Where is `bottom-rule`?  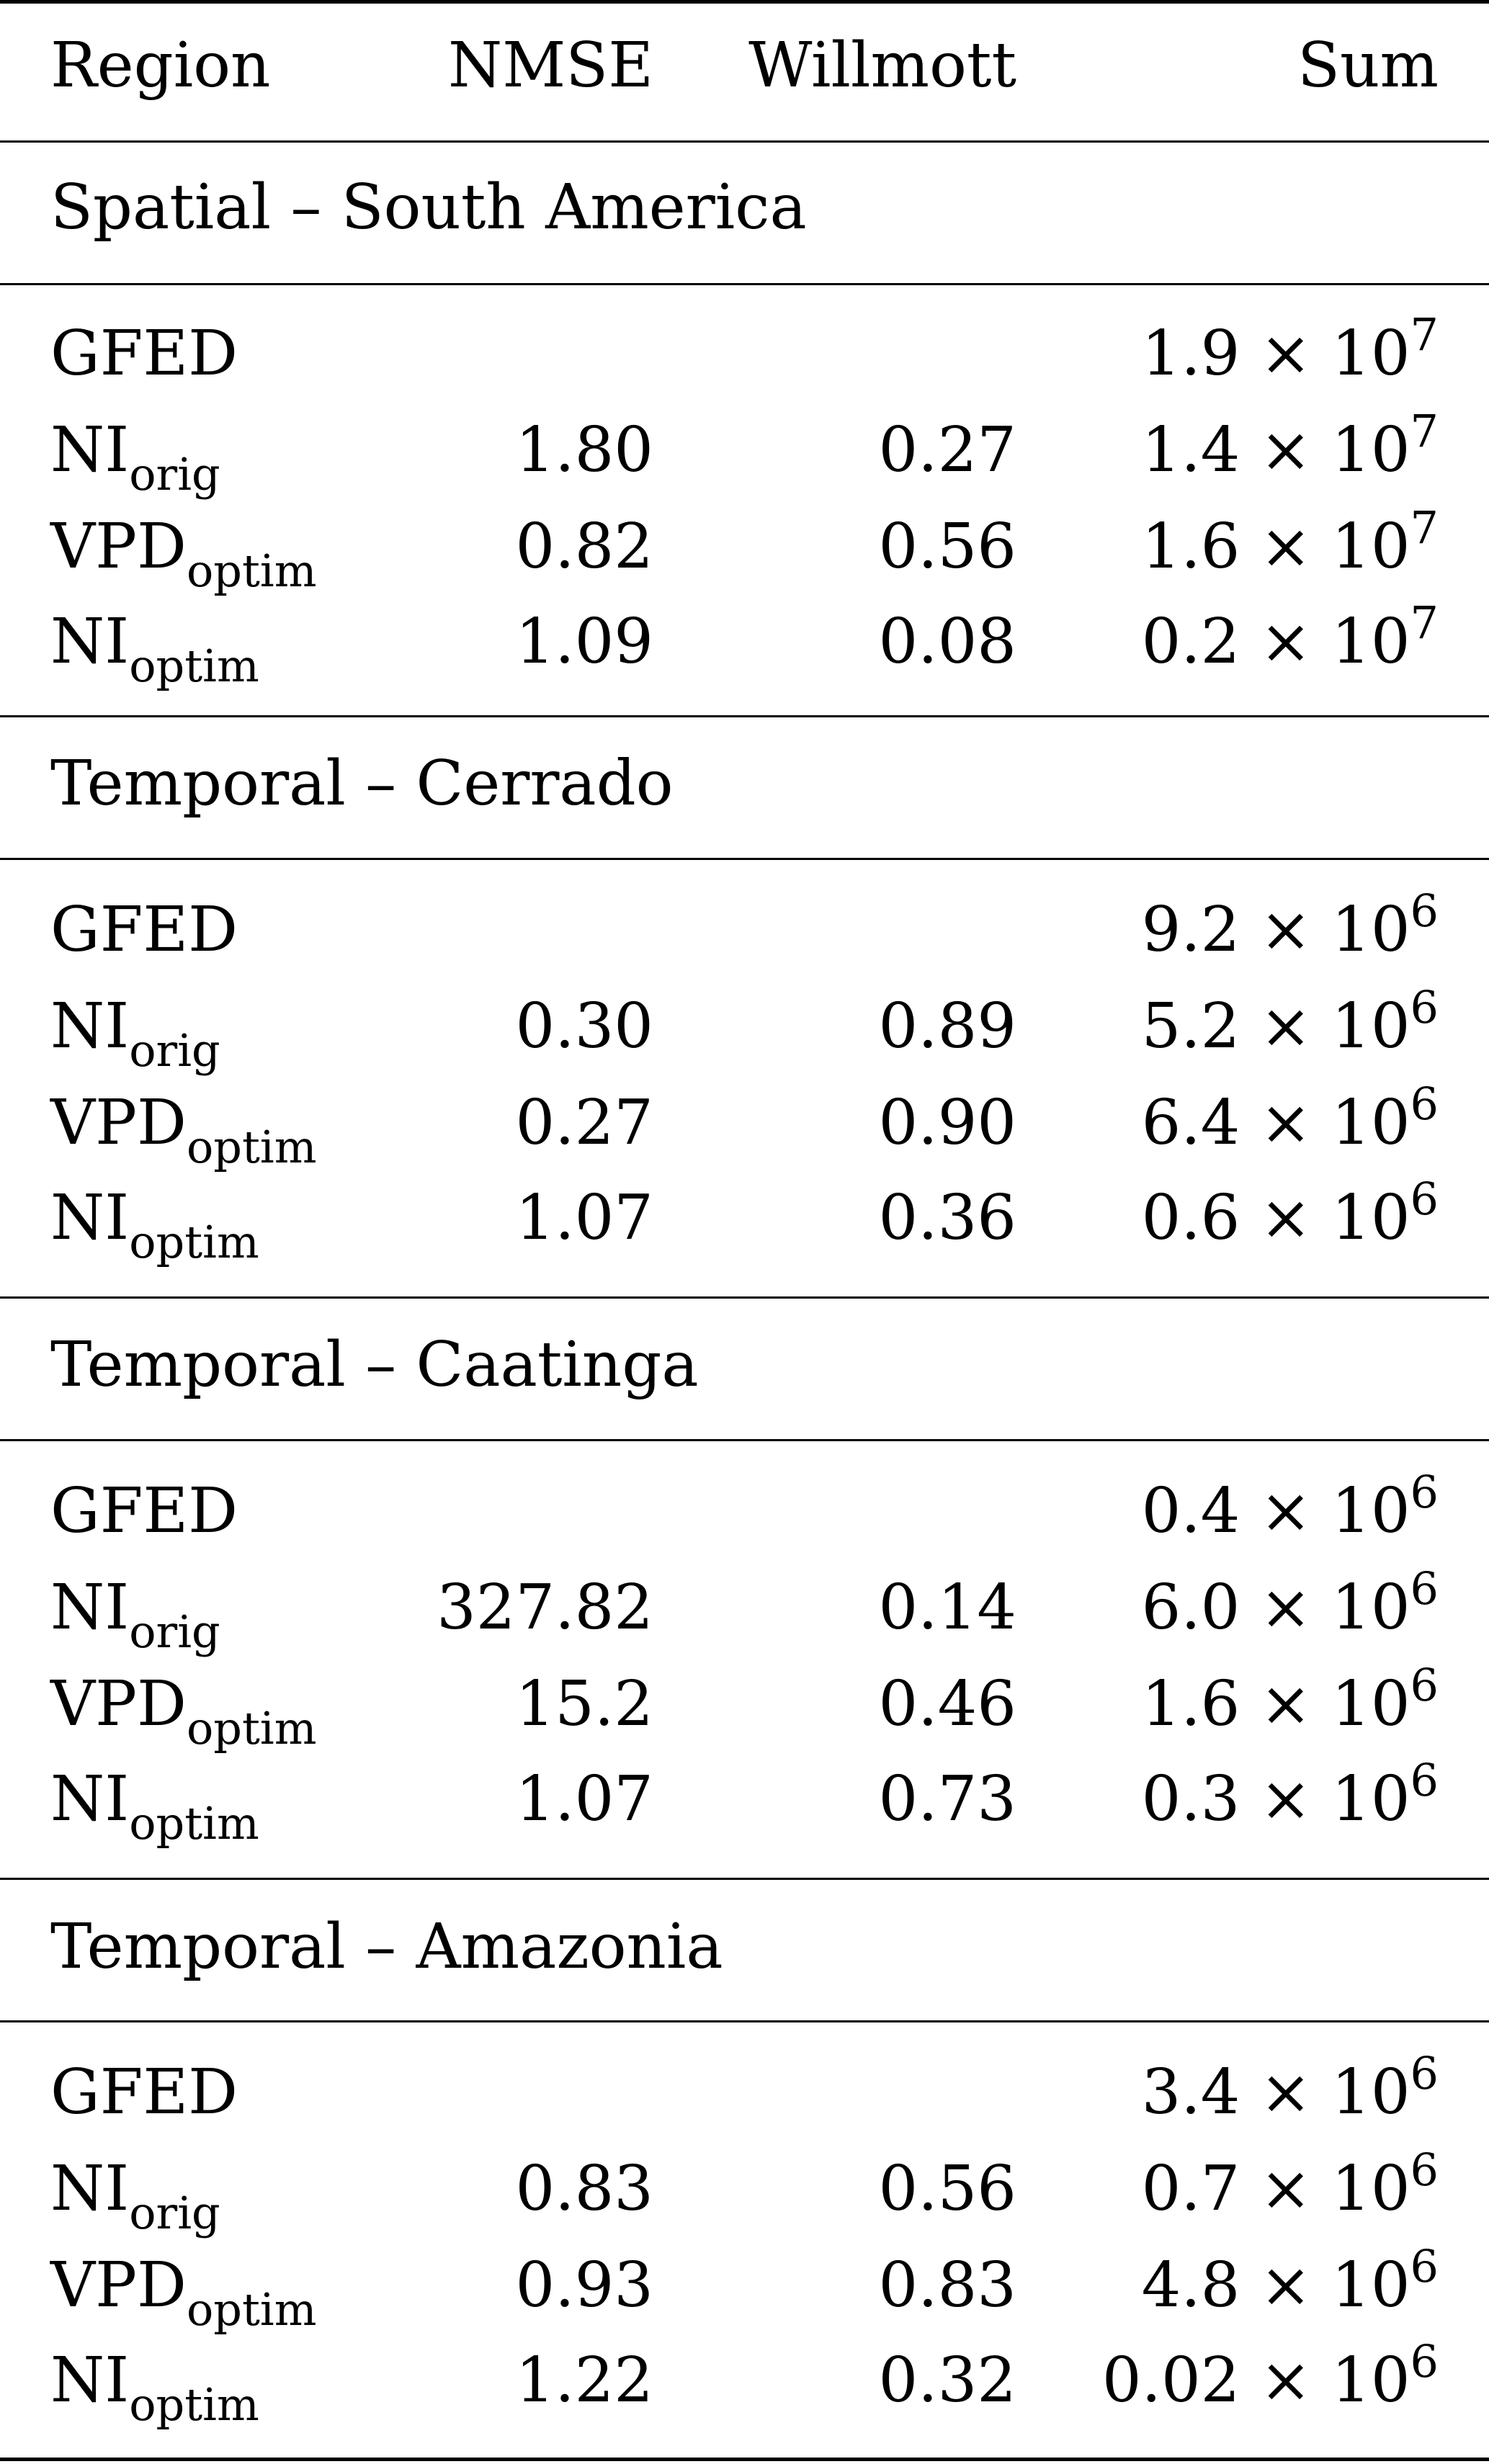
bottom-rule is located at coordinates (744, 2459).